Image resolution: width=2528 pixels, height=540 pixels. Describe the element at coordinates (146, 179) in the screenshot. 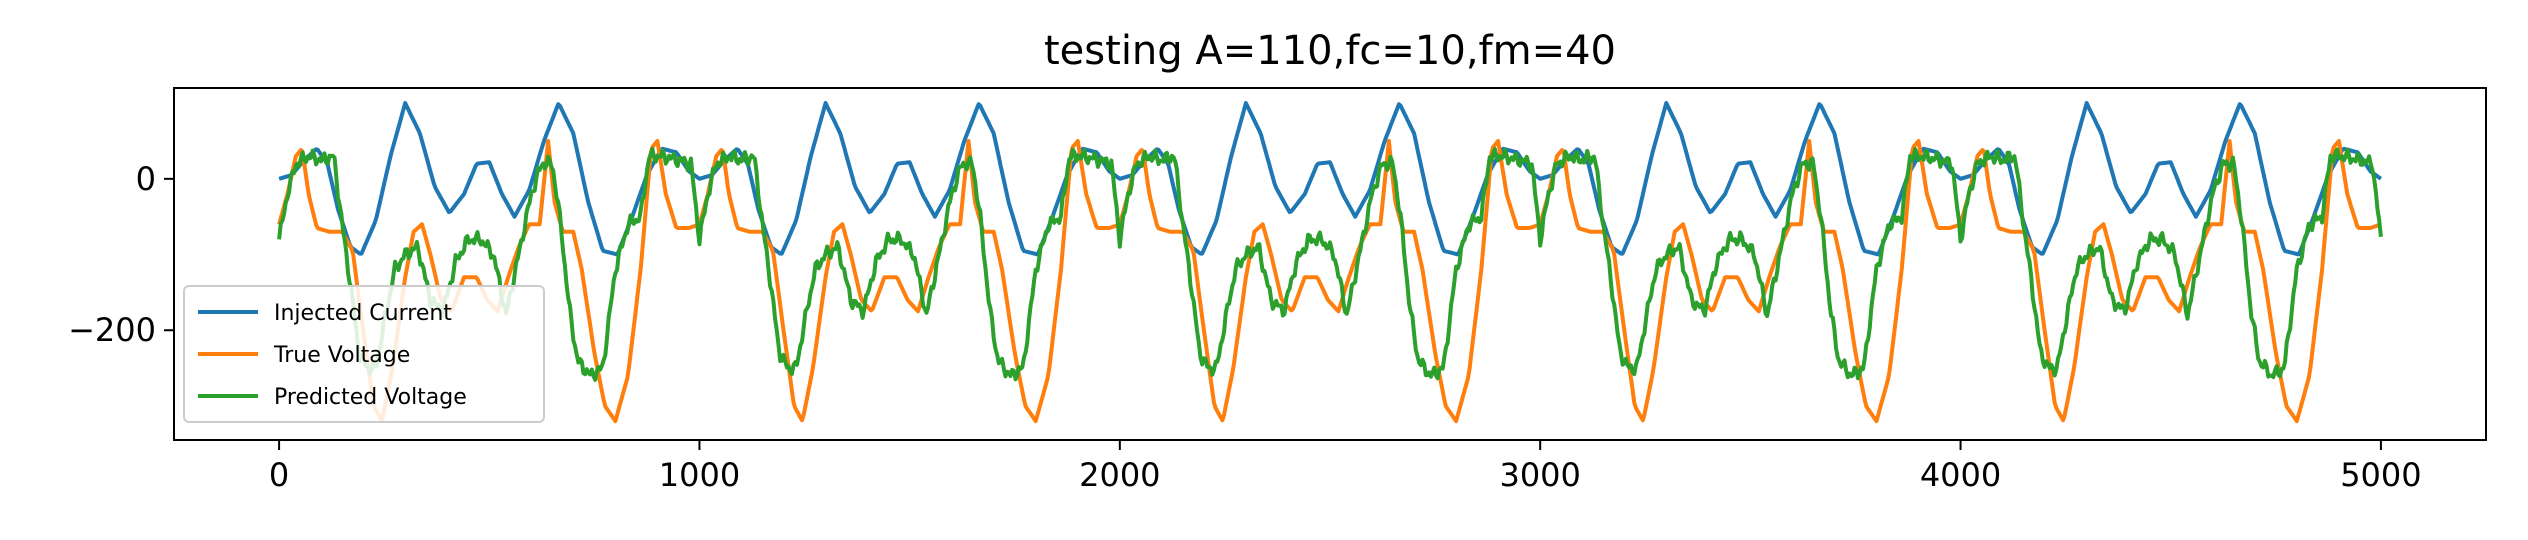

I see `y-tick-label: 0` at that location.